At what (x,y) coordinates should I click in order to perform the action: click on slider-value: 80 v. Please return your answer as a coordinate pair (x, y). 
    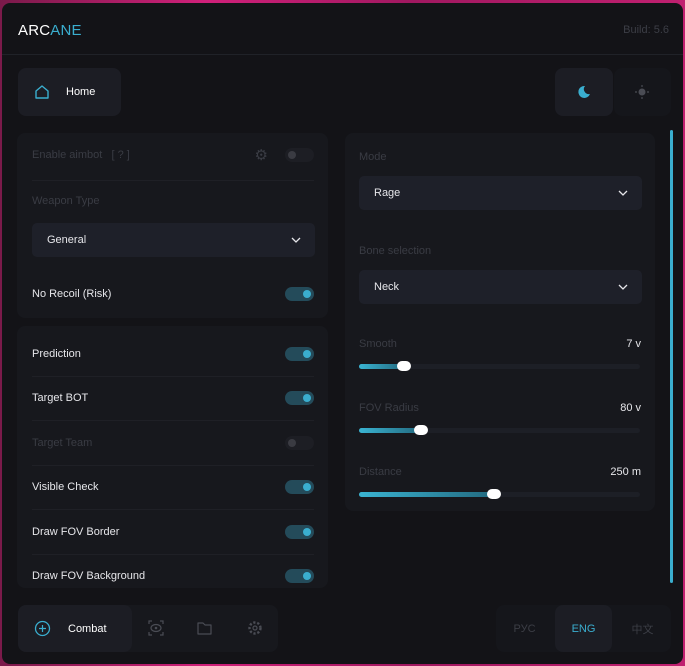
    Looking at the image, I should click on (630, 408).